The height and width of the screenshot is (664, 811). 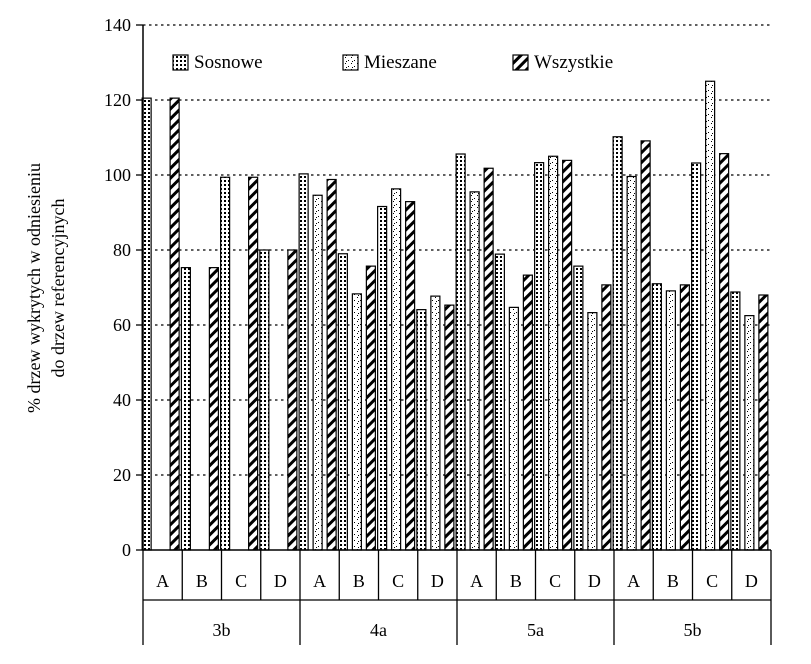 What do you see at coordinates (117, 175) in the screenshot?
I see `y-tick-label-100: 100` at bounding box center [117, 175].